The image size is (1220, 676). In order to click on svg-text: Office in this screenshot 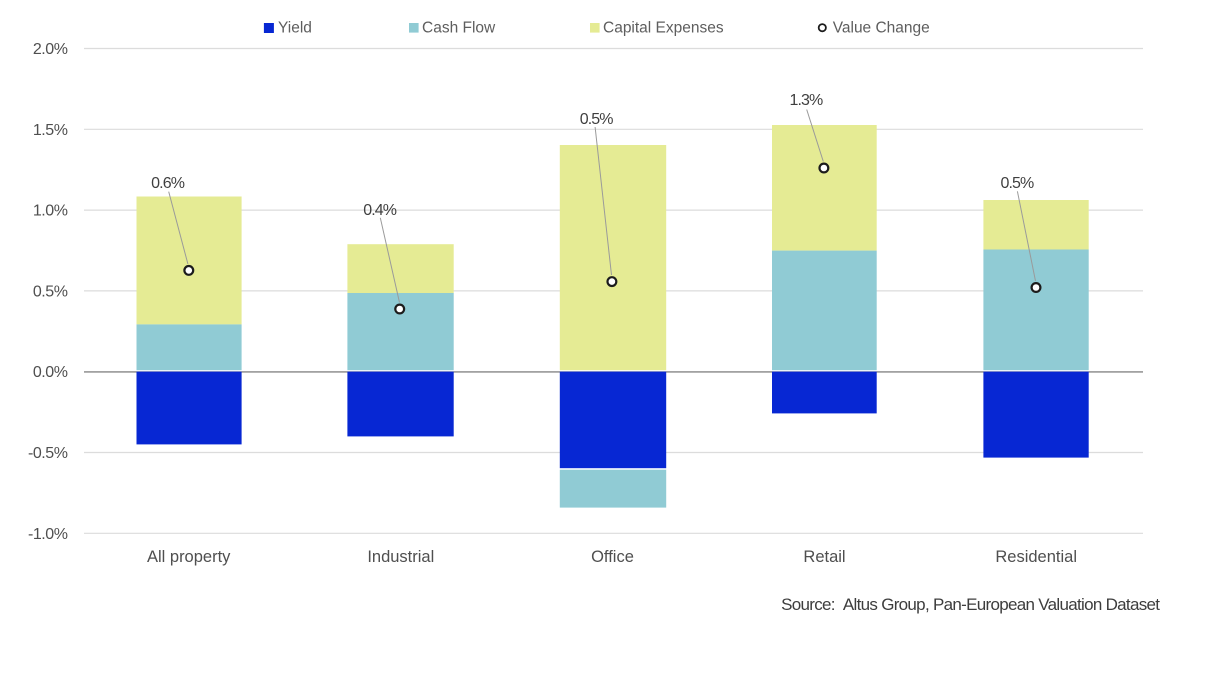, I will do `click(612, 557)`.